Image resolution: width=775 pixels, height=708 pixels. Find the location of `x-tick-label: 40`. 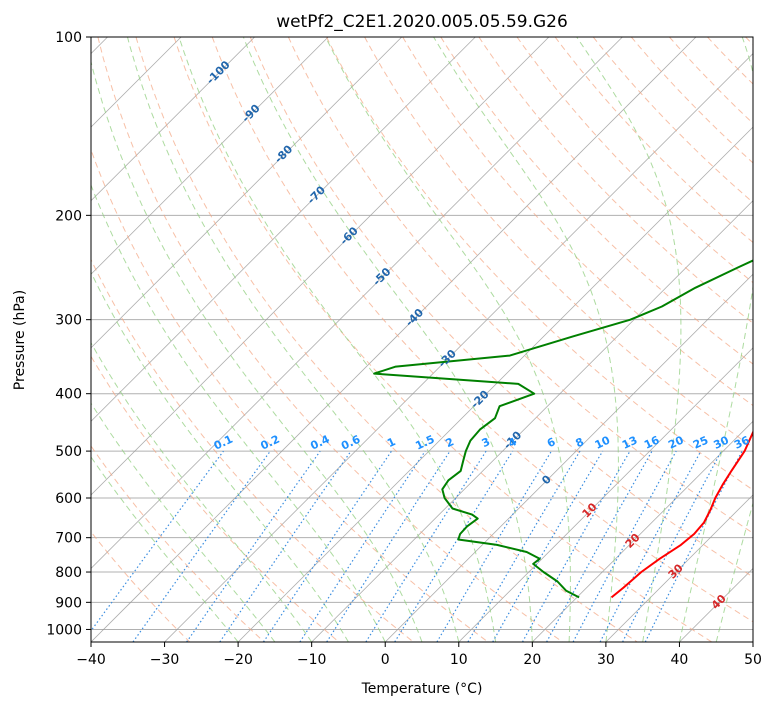

x-tick-label: 40 is located at coordinates (680, 660).